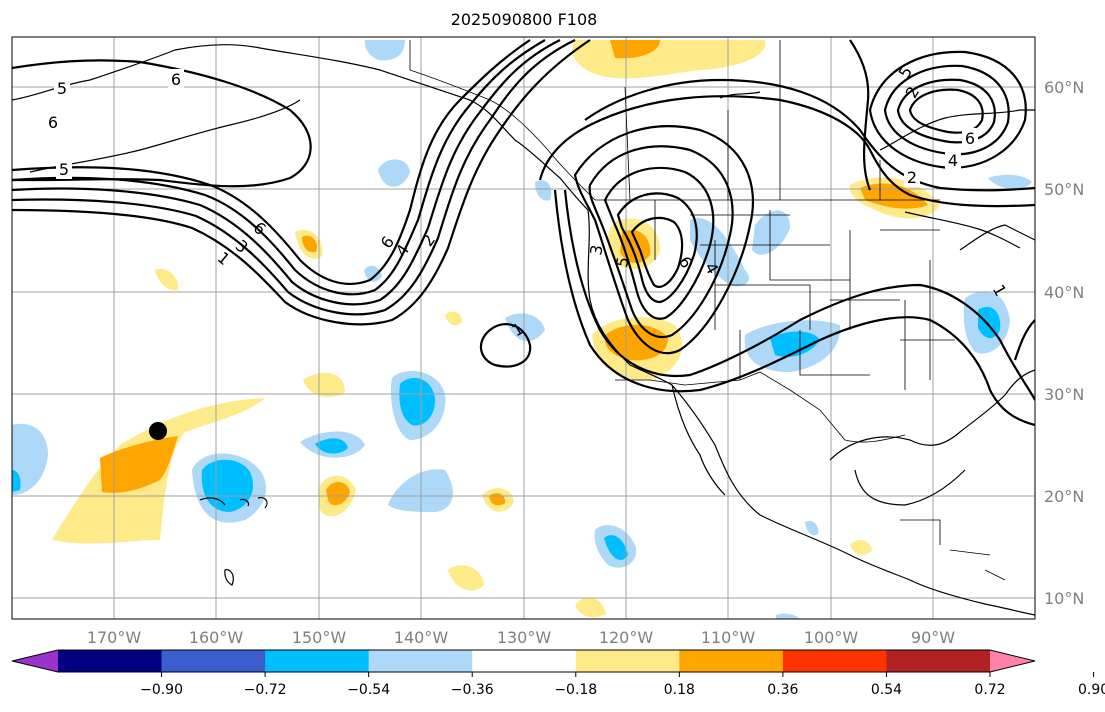 This screenshot has width=1105, height=712. Describe the element at coordinates (782, 690) in the screenshot. I see `colorbar-tick-label: 0.36` at that location.